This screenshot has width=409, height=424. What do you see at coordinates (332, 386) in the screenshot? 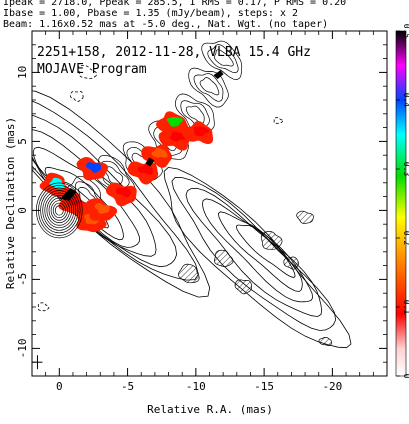
I see `x-tick-label: -20` at bounding box center [332, 386].